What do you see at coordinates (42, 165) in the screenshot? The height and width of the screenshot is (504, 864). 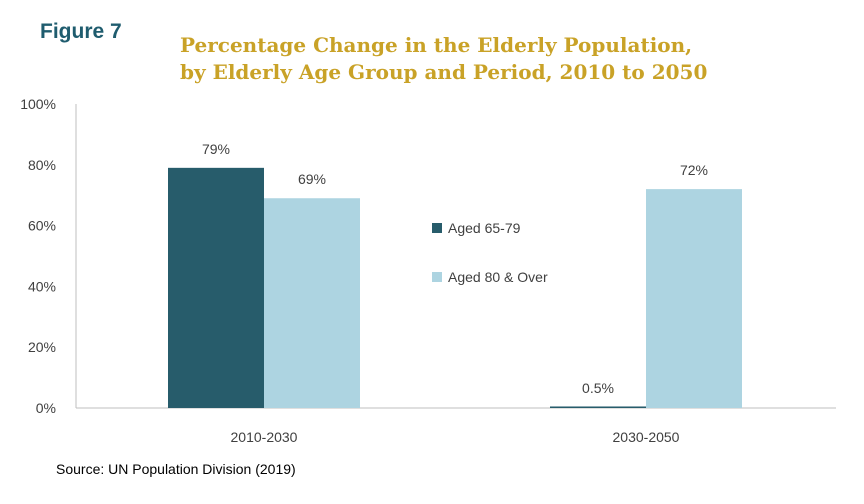 I see `y-tick-label: 80%` at bounding box center [42, 165].